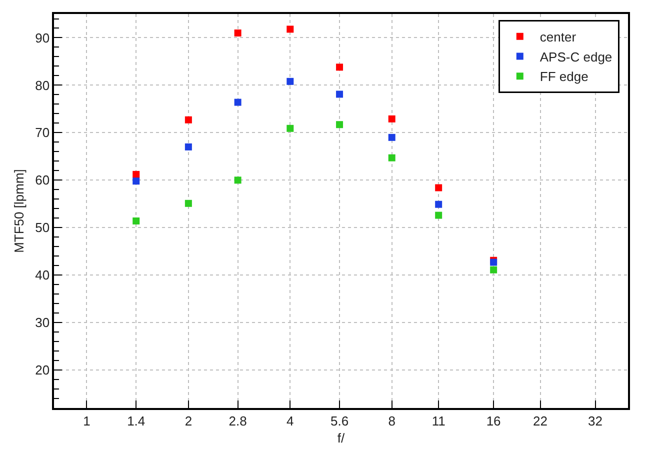 Image resolution: width=650 pixels, height=455 pixels. What do you see at coordinates (540, 420) in the screenshot?
I see `x-tick-label: 22` at bounding box center [540, 420].